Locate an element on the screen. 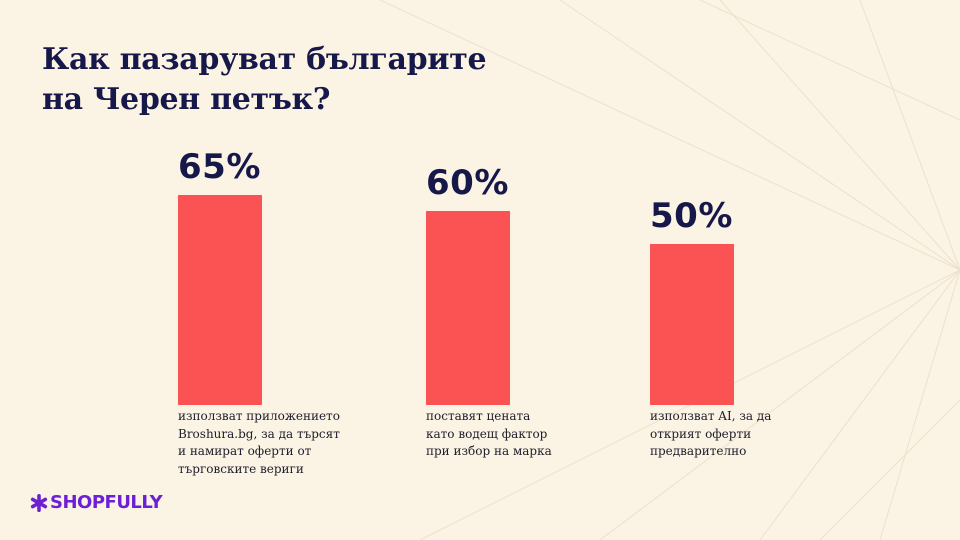  category-label-line: търговските вериги is located at coordinates (241, 468).